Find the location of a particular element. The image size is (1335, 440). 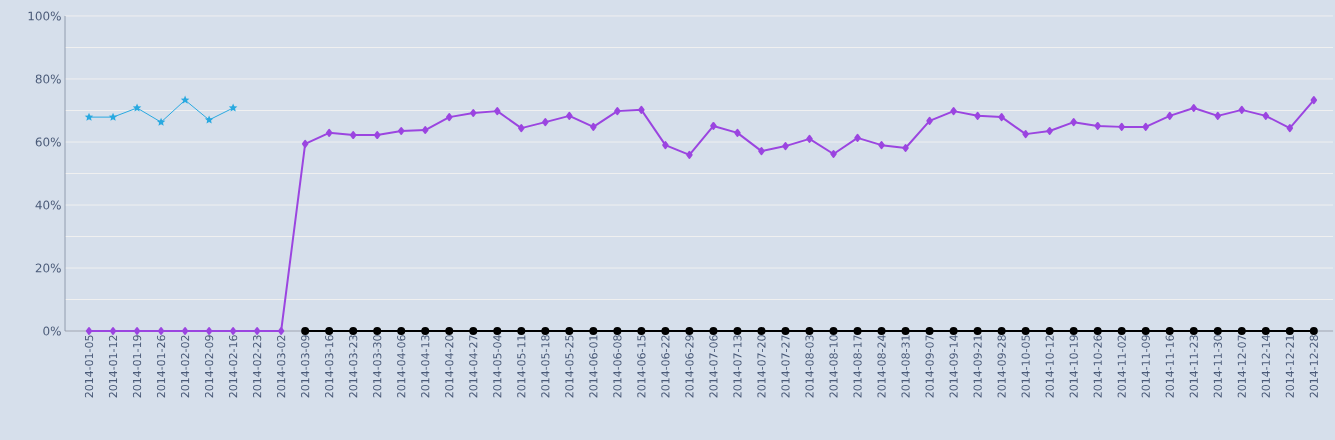

x-tick-label: 2014-08-17 is located at coordinates (857, 366).